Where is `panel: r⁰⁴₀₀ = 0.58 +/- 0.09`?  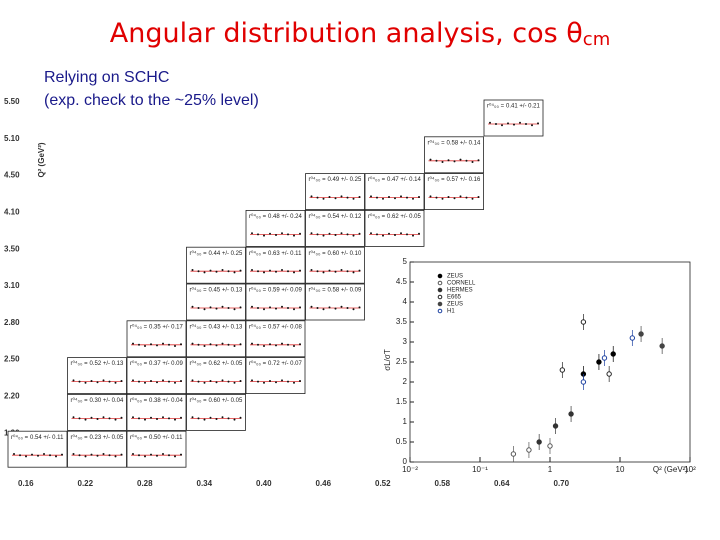 panel: r⁰⁴₀₀ = 0.58 +/- 0.09 is located at coordinates (335, 302).